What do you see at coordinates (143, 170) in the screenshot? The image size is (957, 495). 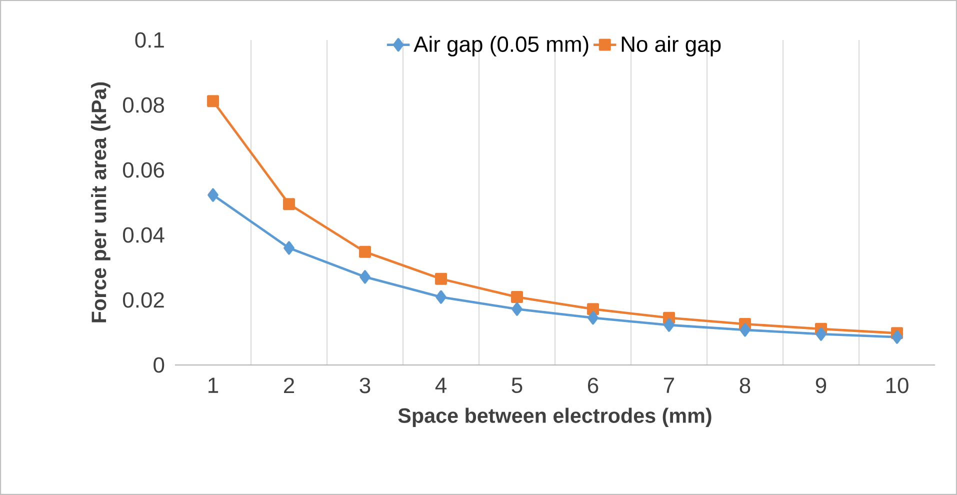 I see `y-tick-label: 0.06` at bounding box center [143, 170].